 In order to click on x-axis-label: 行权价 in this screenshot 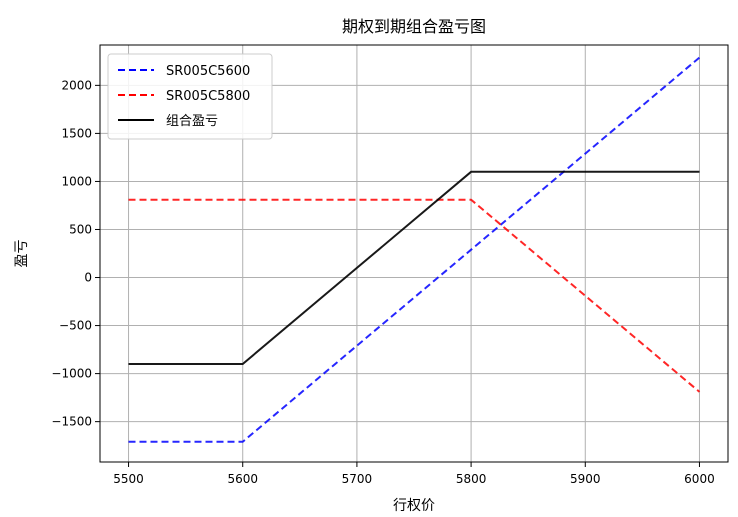, I will do `click(414, 506)`.